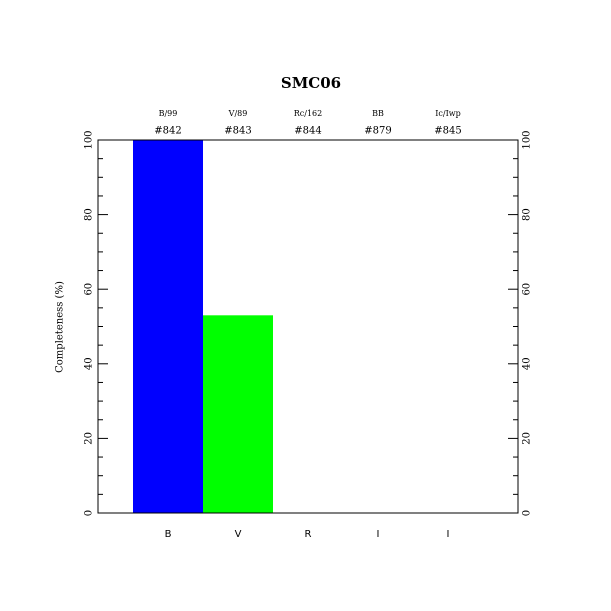  What do you see at coordinates (89, 513) in the screenshot?
I see `y-tick-label: 0` at bounding box center [89, 513].